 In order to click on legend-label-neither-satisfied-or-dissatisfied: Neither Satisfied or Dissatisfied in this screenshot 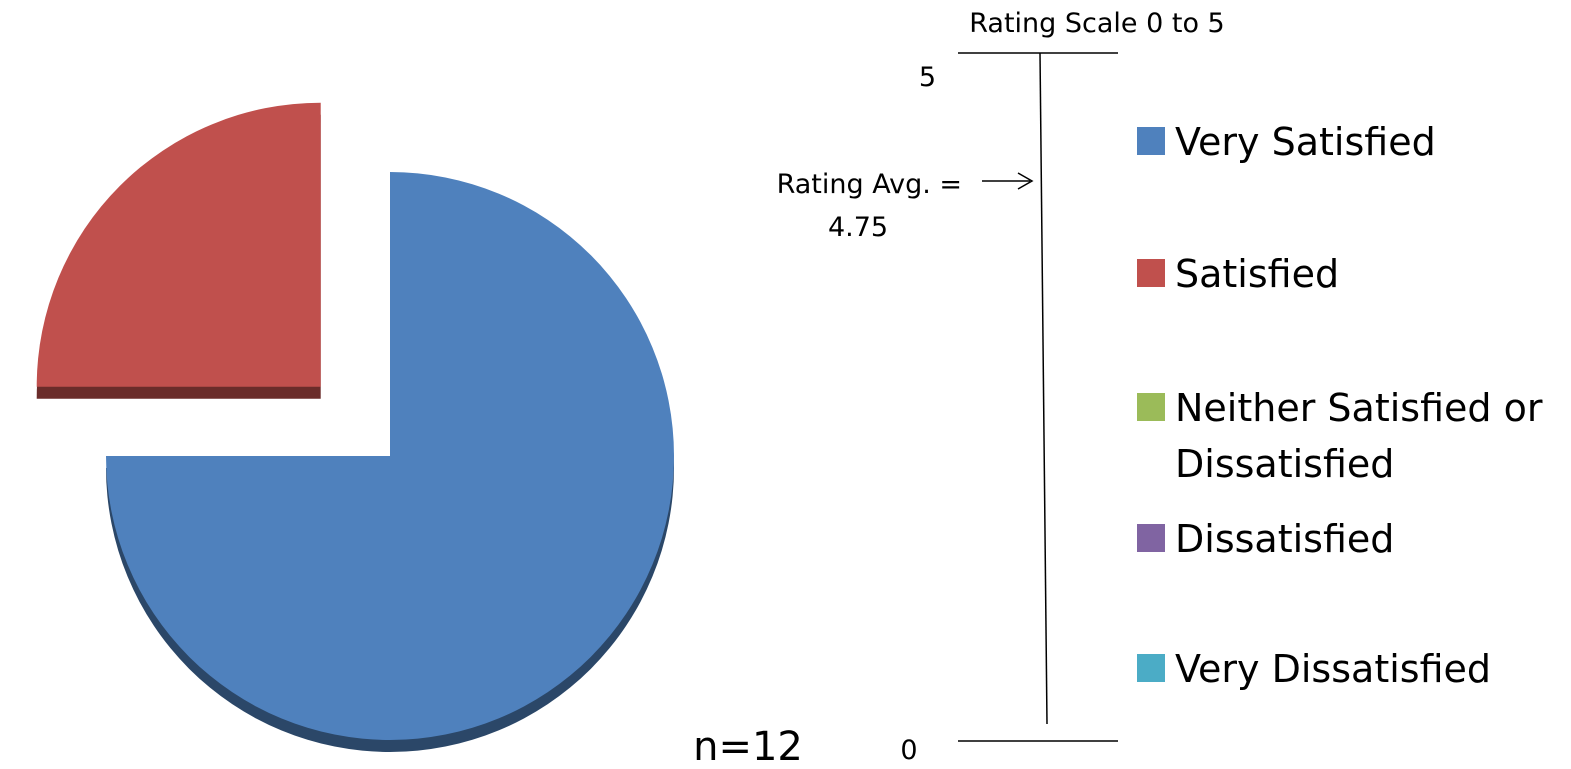, I will do `click(1359, 436)`.